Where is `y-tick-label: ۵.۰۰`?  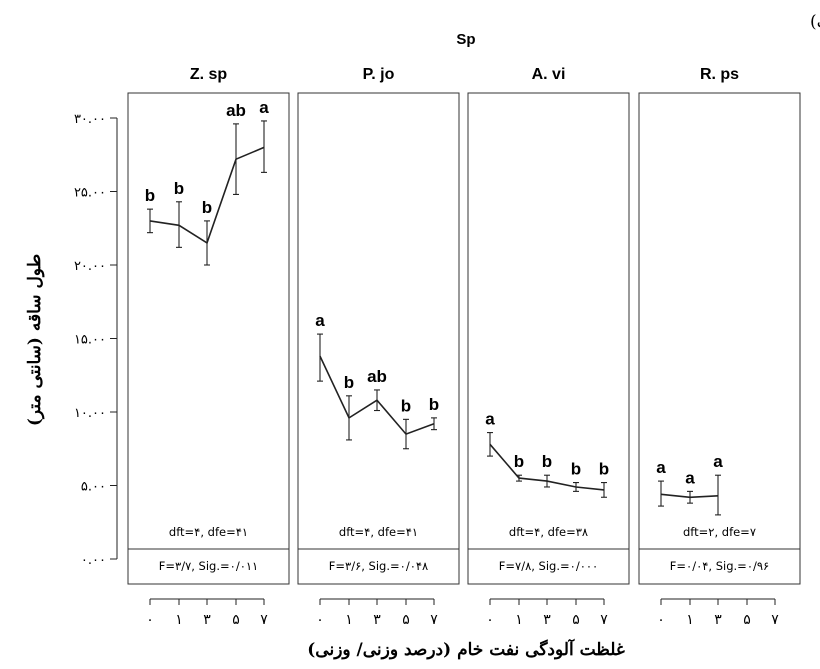 y-tick-label: ۵.۰۰ is located at coordinates (93, 487).